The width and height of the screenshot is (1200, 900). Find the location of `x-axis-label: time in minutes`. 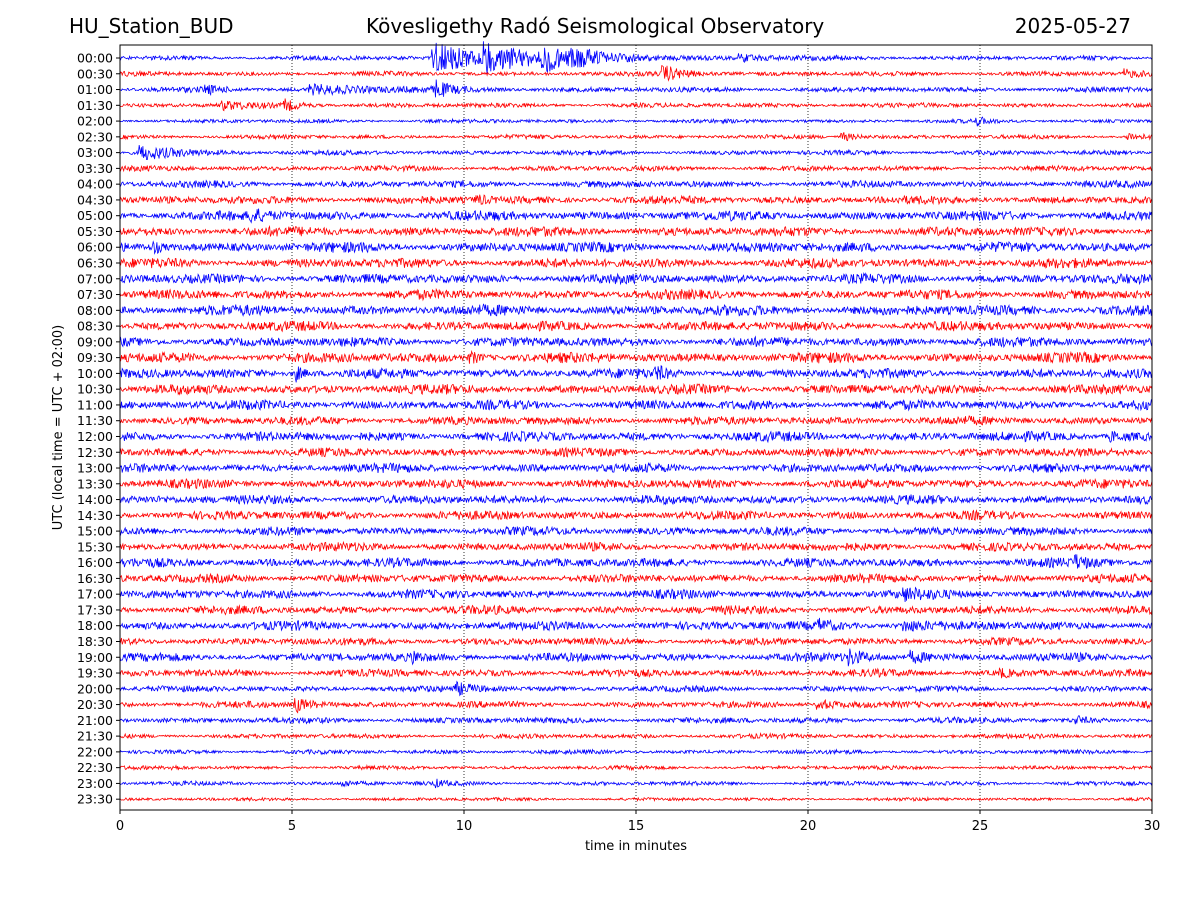

x-axis-label: time in minutes is located at coordinates (636, 846).